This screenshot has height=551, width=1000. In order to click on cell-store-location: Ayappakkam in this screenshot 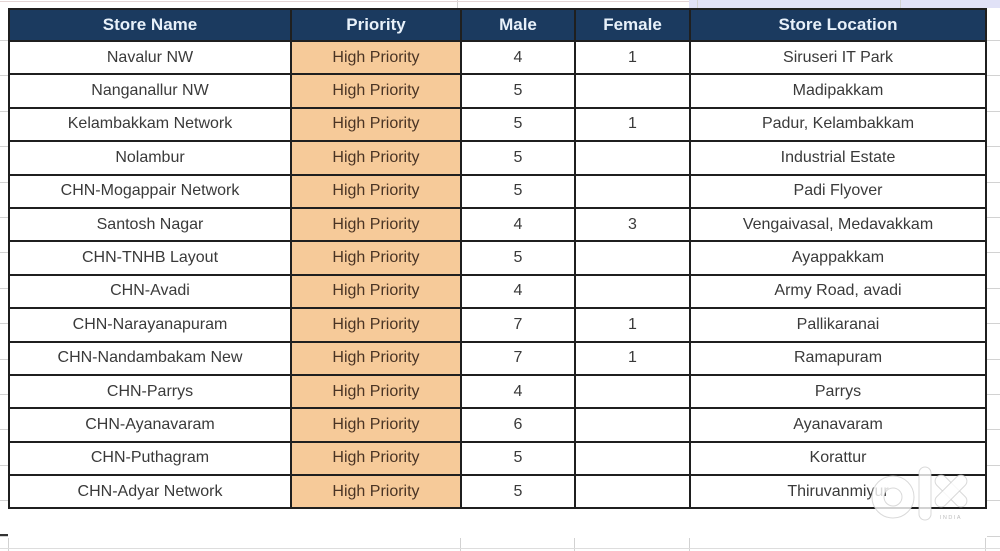, I will do `click(838, 258)`.